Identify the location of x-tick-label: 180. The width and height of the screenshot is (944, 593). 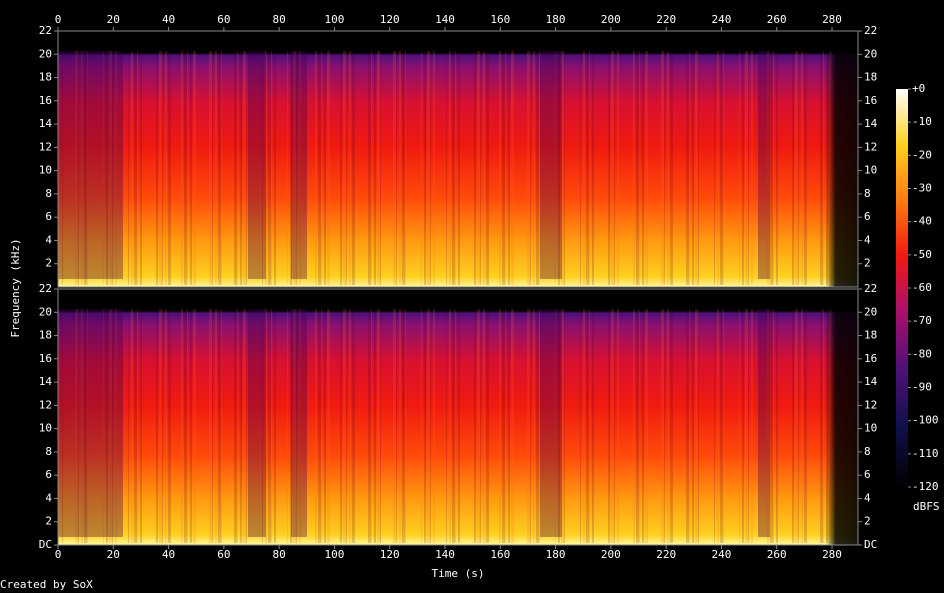
(556, 19).